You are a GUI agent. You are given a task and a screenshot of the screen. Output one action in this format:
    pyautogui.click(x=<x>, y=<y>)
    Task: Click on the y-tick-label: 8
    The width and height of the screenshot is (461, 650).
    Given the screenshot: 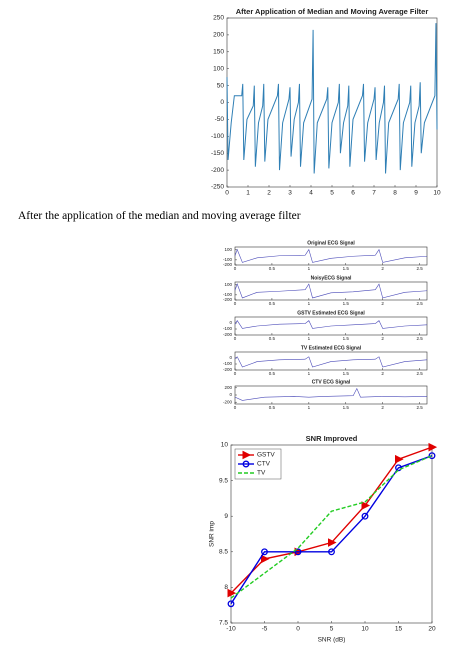 What is the action you would take?
    pyautogui.click(x=226, y=587)
    